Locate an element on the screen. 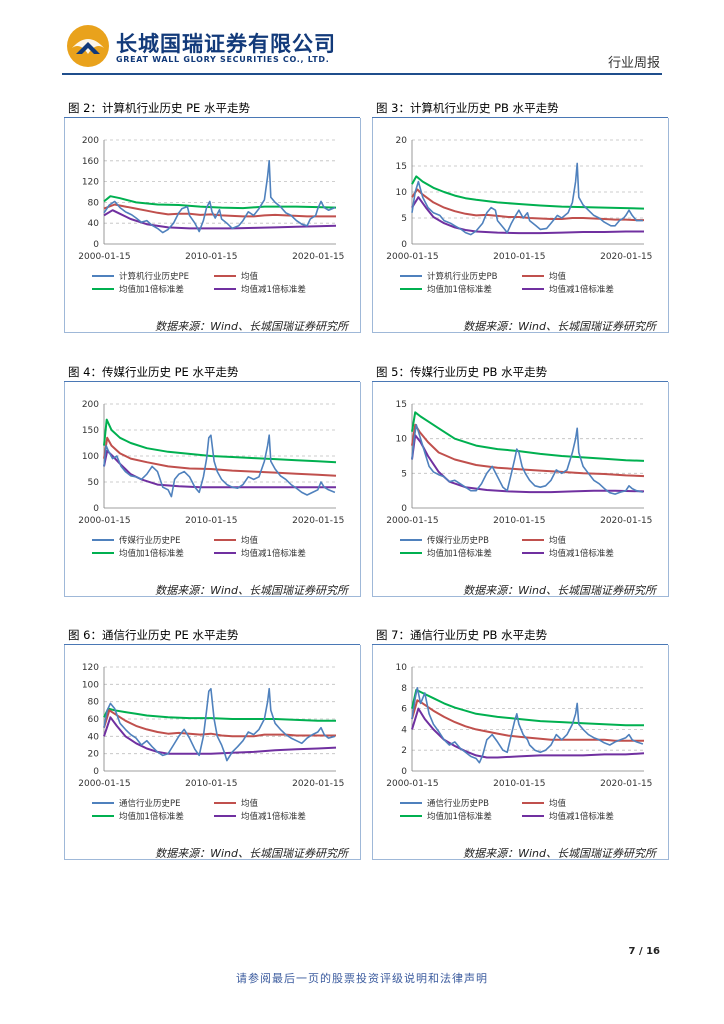 Image resolution: width=724 pixels, height=1024 pixels. legend-label: 通信行业历史PE is located at coordinates (150, 803).